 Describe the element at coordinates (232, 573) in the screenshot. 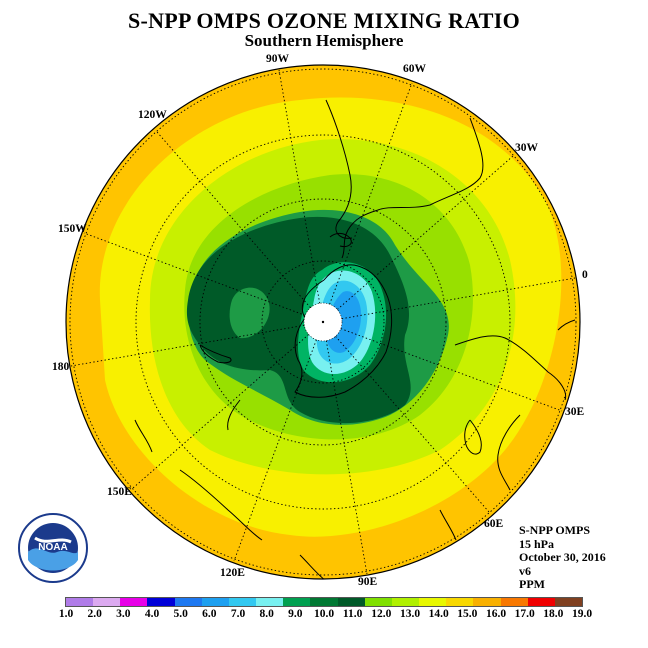

I see `lon-label-120e: 120E` at that location.